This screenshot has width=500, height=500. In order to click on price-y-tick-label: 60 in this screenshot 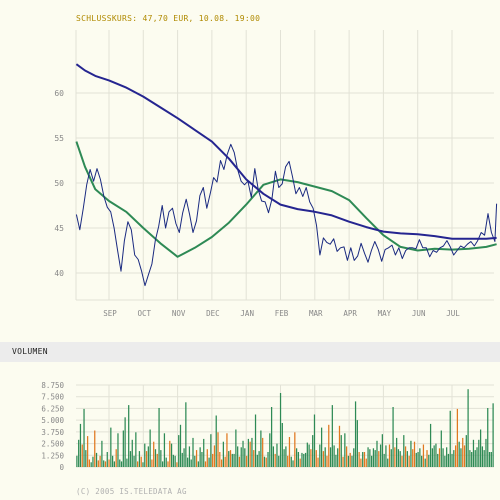, I will do `click(59, 93)`.